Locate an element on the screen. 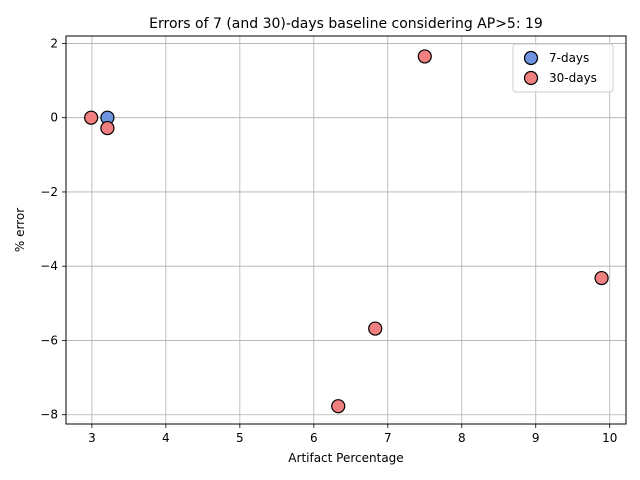  x-tick-label: 4 is located at coordinates (166, 438).